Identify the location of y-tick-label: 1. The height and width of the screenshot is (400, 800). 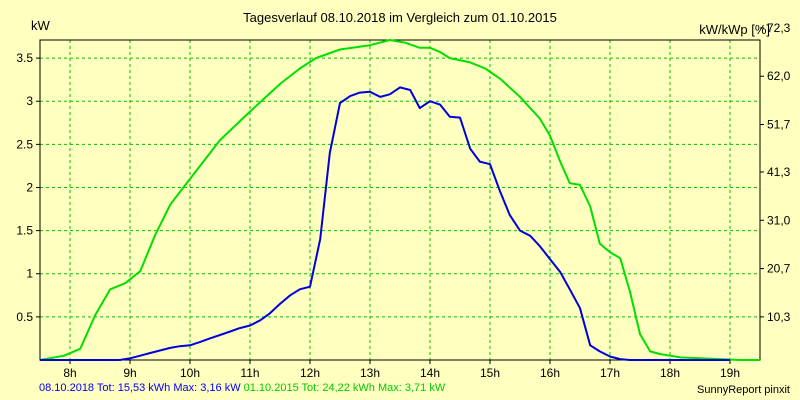
(29, 274).